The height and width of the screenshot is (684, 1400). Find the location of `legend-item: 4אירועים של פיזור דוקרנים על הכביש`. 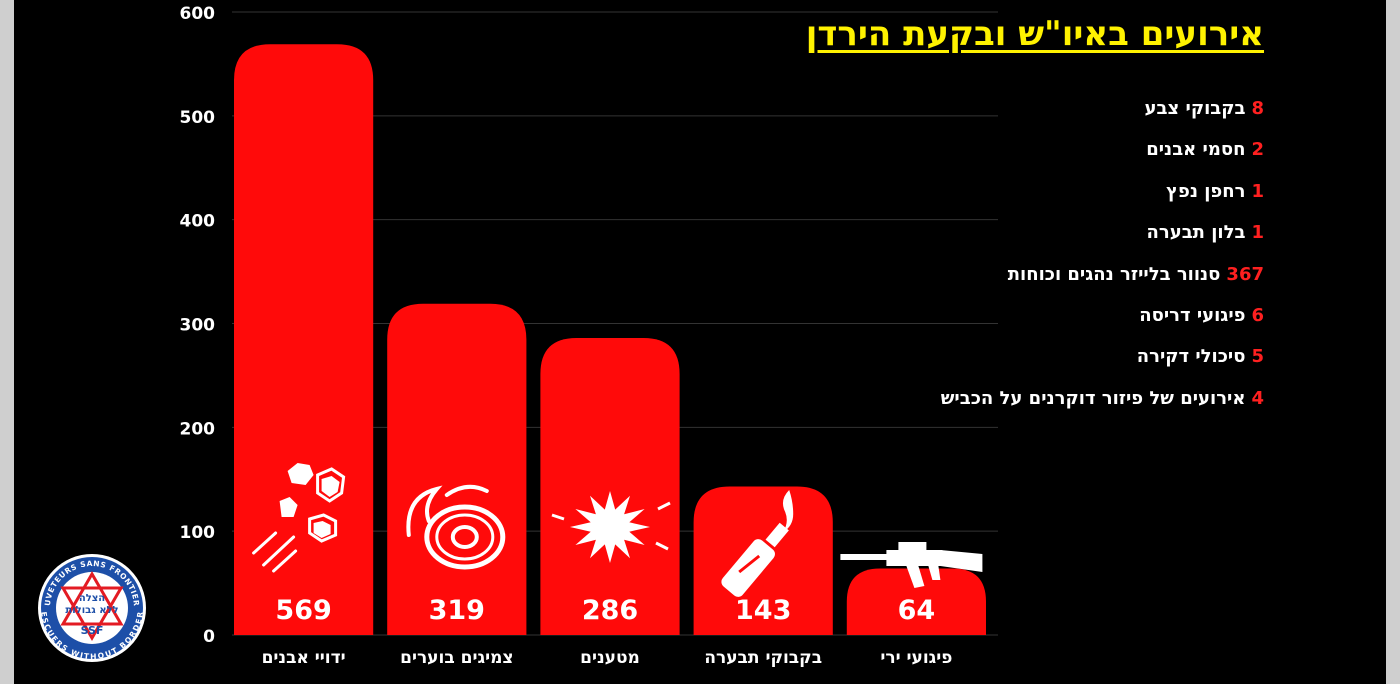

legend-item: 4אירועים של פיזור דוקרנים על הכביש is located at coordinates (1102, 402).